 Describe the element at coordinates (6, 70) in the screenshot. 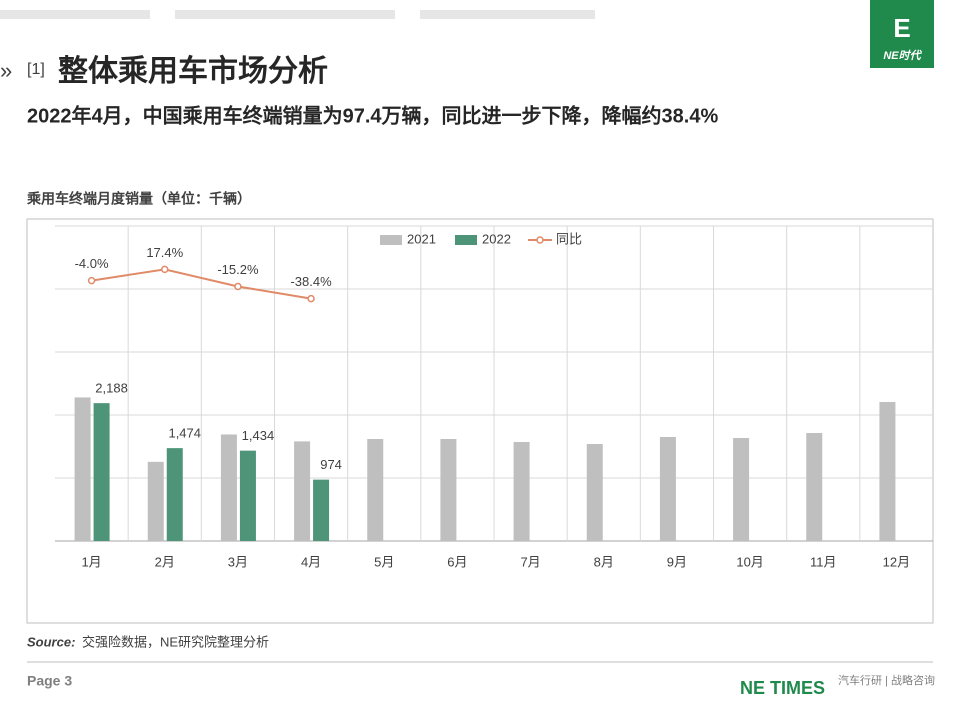

I see `chevrons: »` at that location.